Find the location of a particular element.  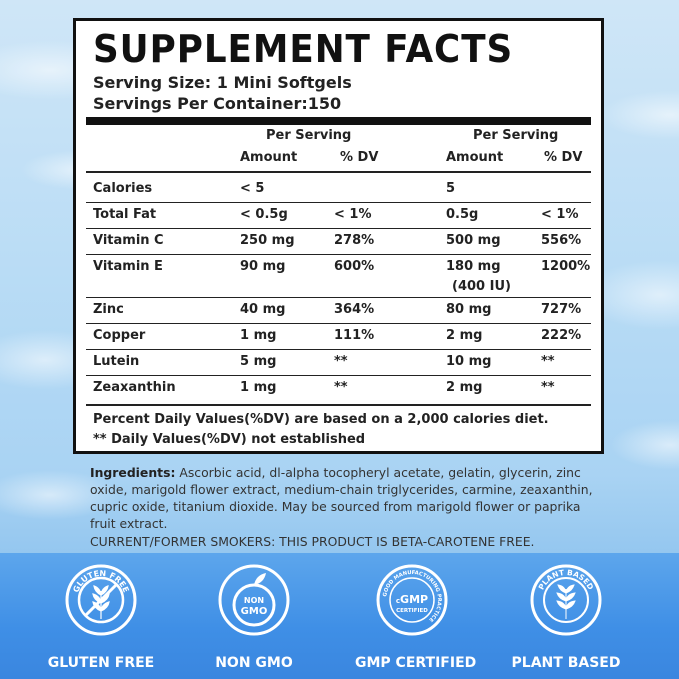

row-amt2: 180 mg is located at coordinates (473, 266).